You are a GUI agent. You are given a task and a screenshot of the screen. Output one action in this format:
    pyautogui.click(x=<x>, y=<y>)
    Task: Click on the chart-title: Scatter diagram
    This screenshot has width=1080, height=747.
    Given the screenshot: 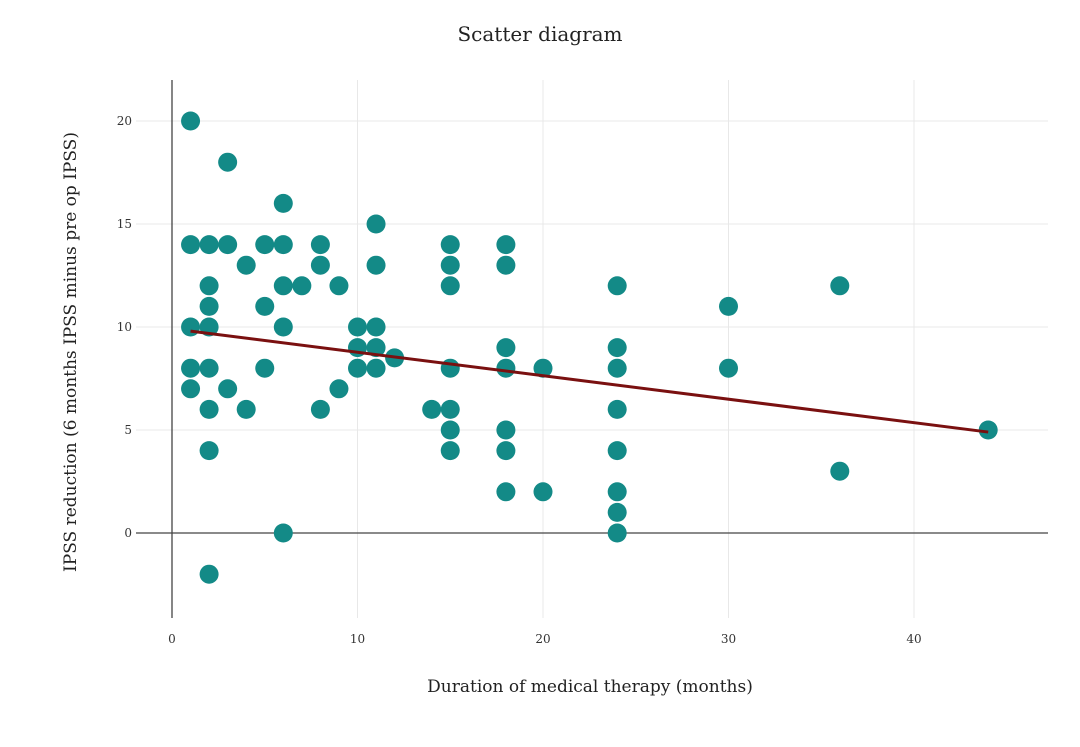 What is the action you would take?
    pyautogui.click(x=539, y=34)
    